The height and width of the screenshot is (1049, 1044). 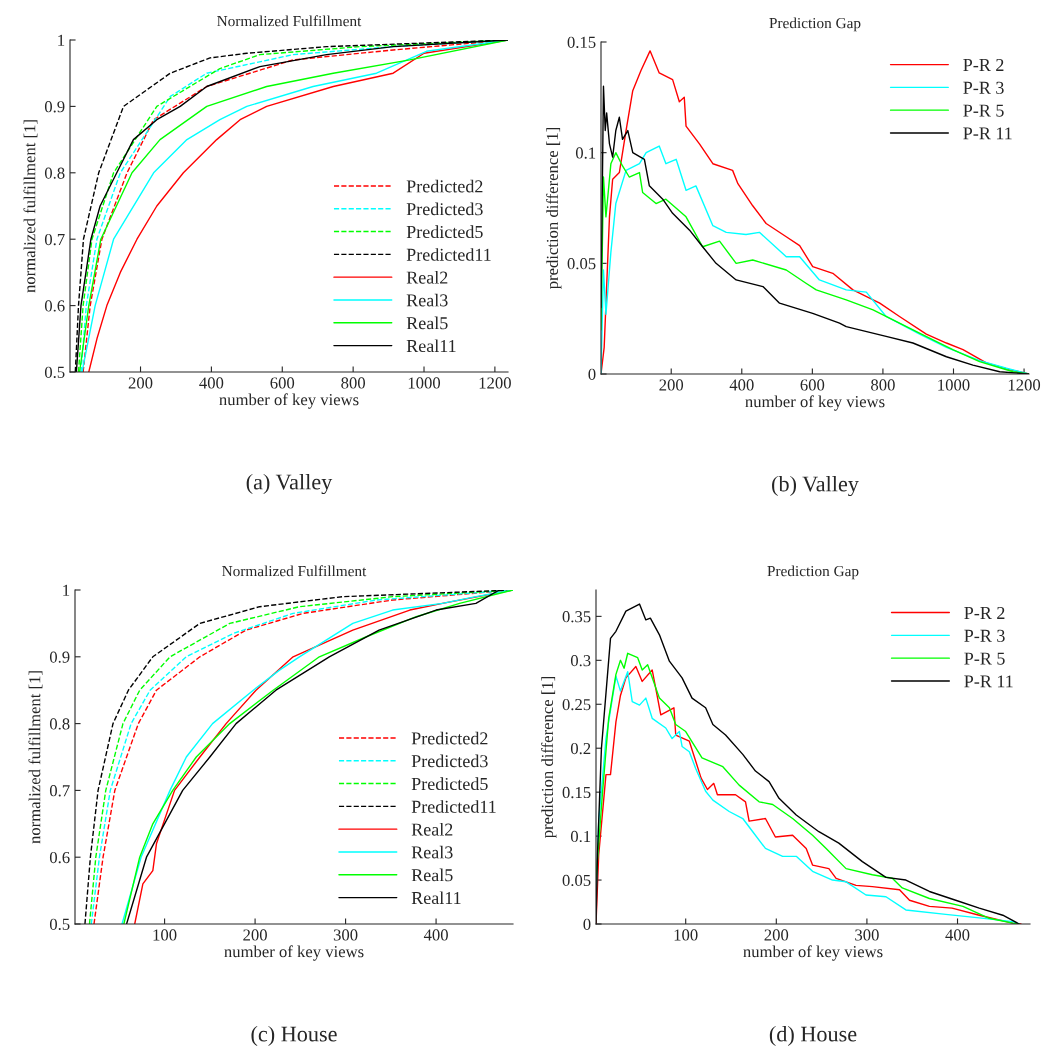 What do you see at coordinates (815, 486) in the screenshot?
I see `text: (b) Valley` at bounding box center [815, 486].